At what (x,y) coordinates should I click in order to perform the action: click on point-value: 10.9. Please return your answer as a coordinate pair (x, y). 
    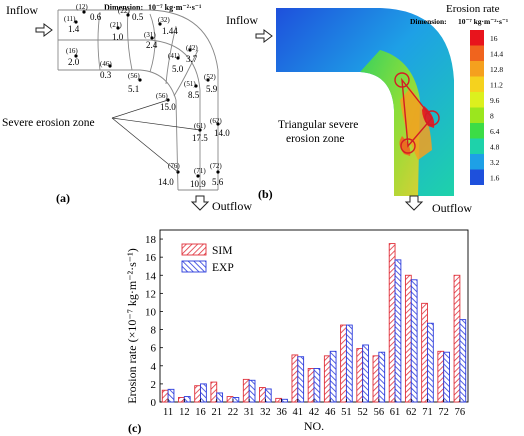
    Looking at the image, I should click on (198, 184).